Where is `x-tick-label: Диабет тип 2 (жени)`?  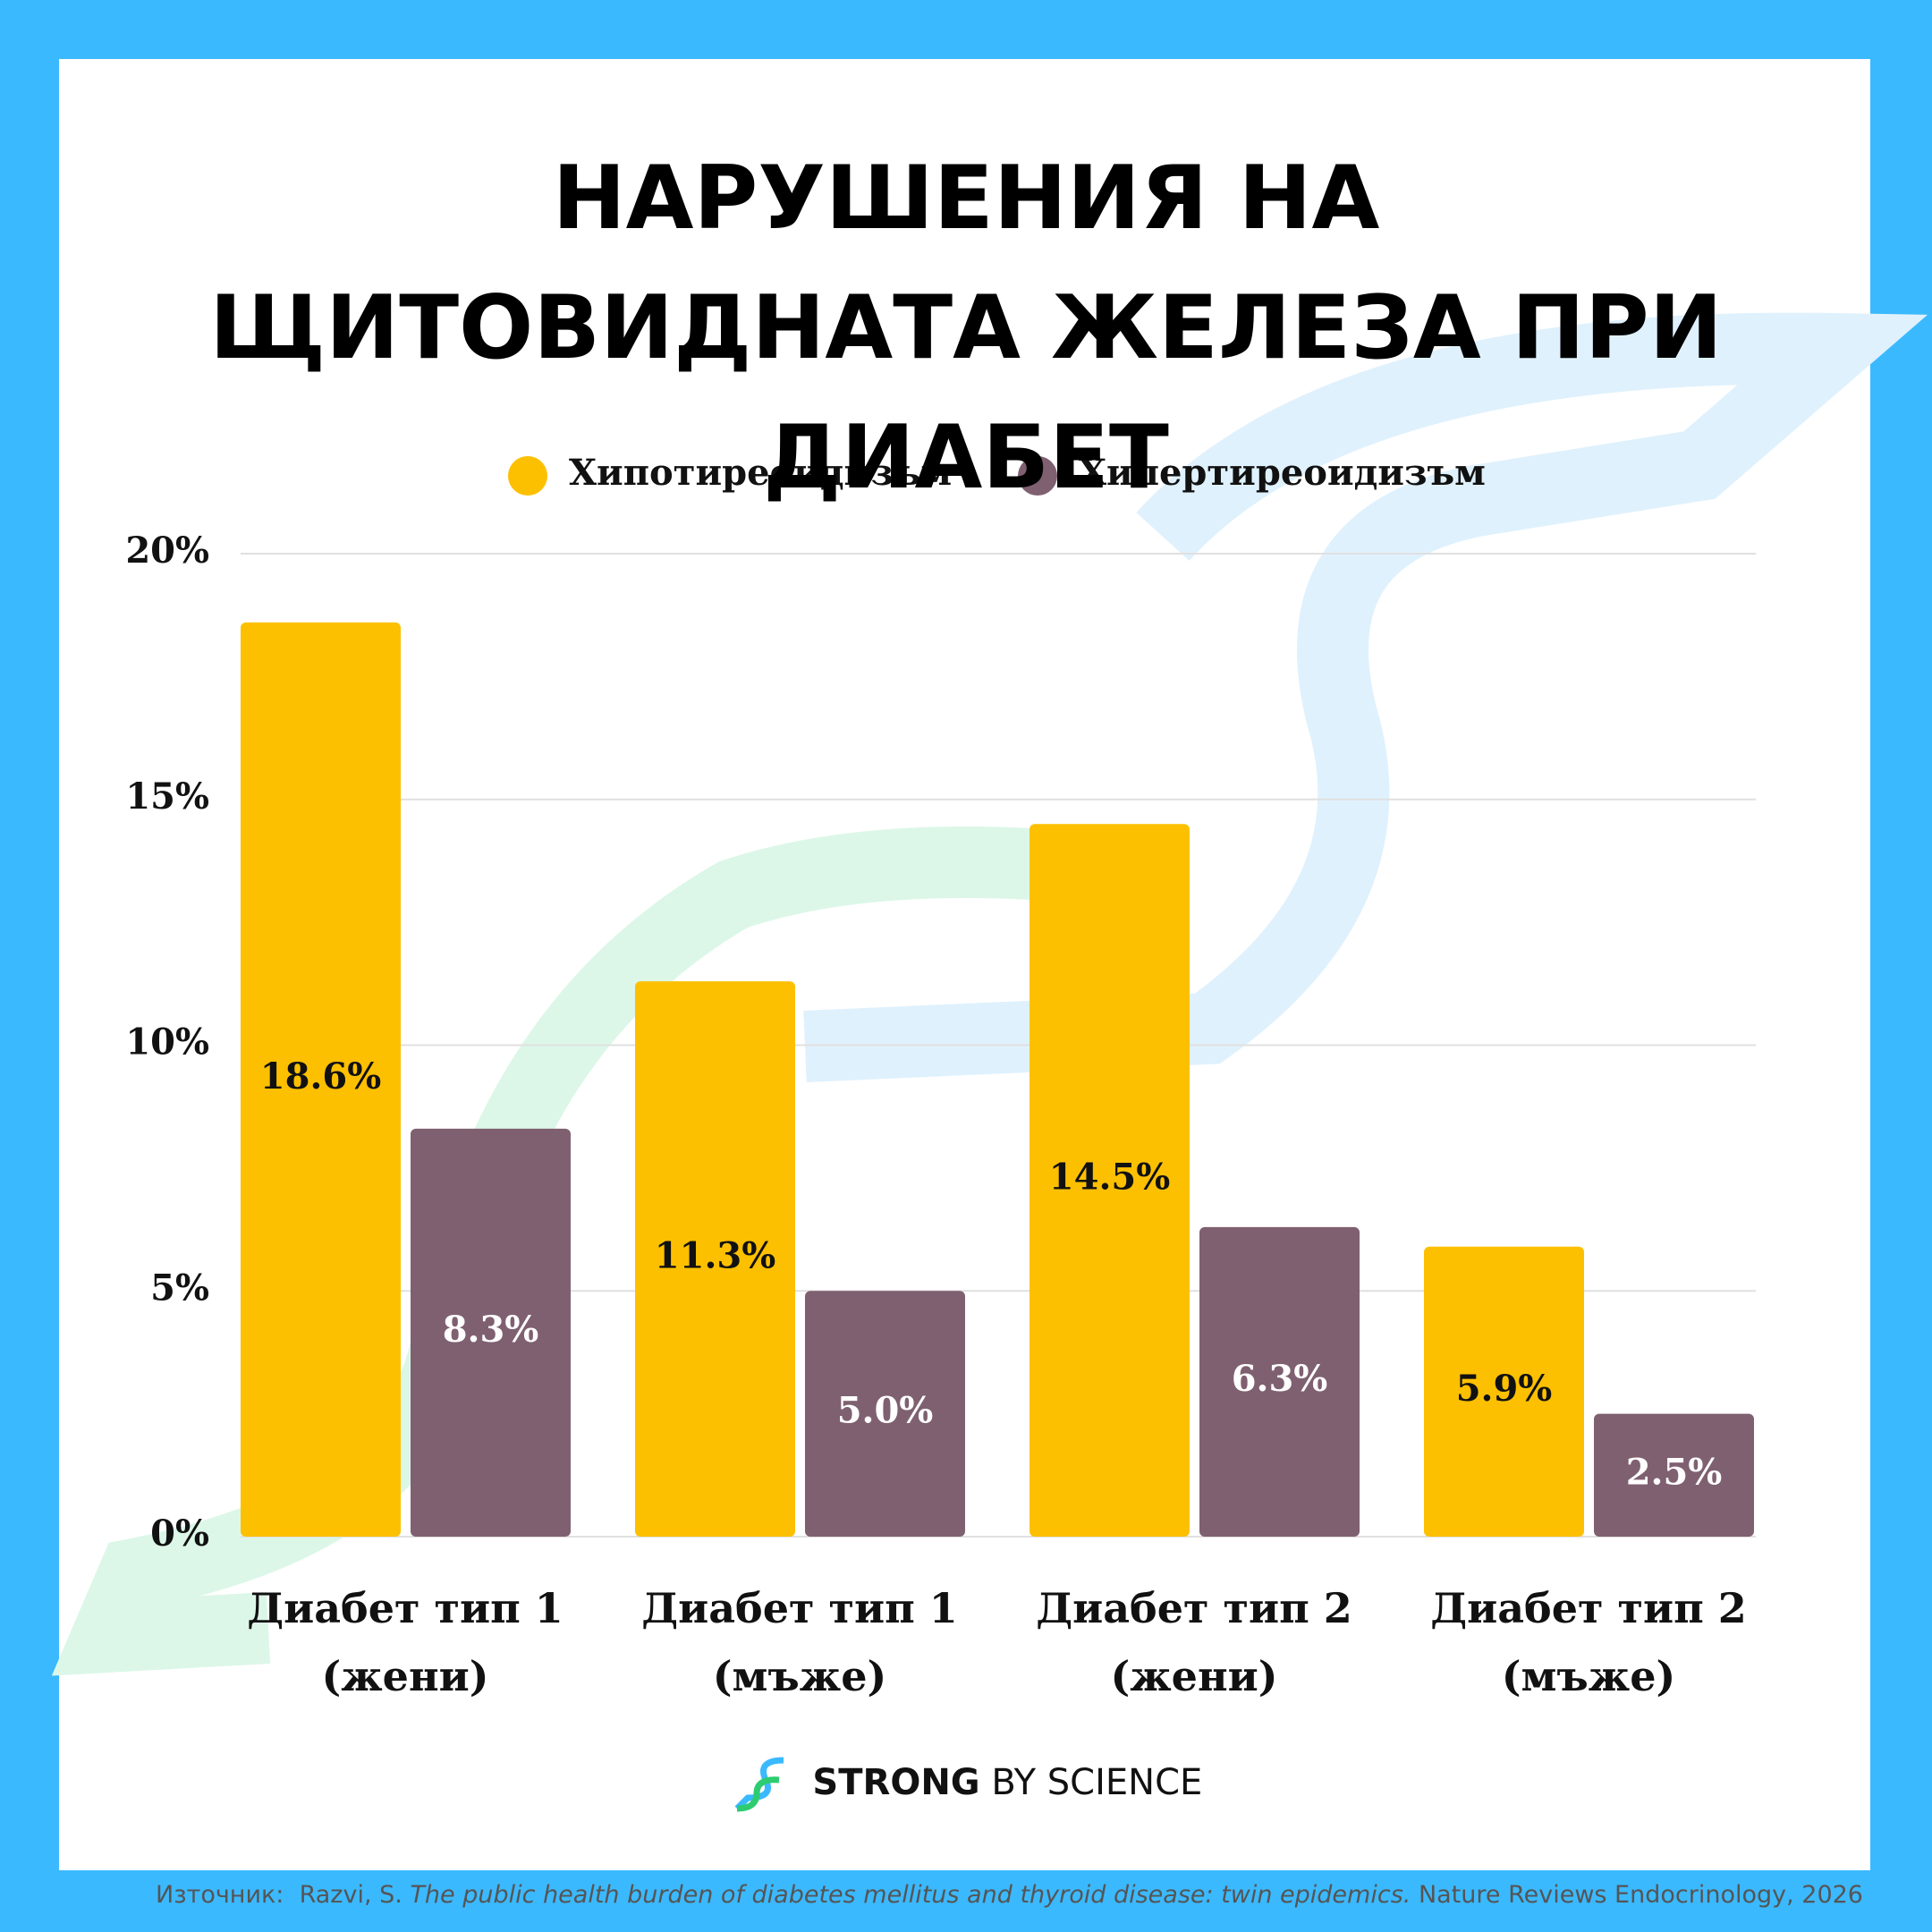
x-tick-label: Диабет тип 2 (жени) is located at coordinates (1194, 1642).